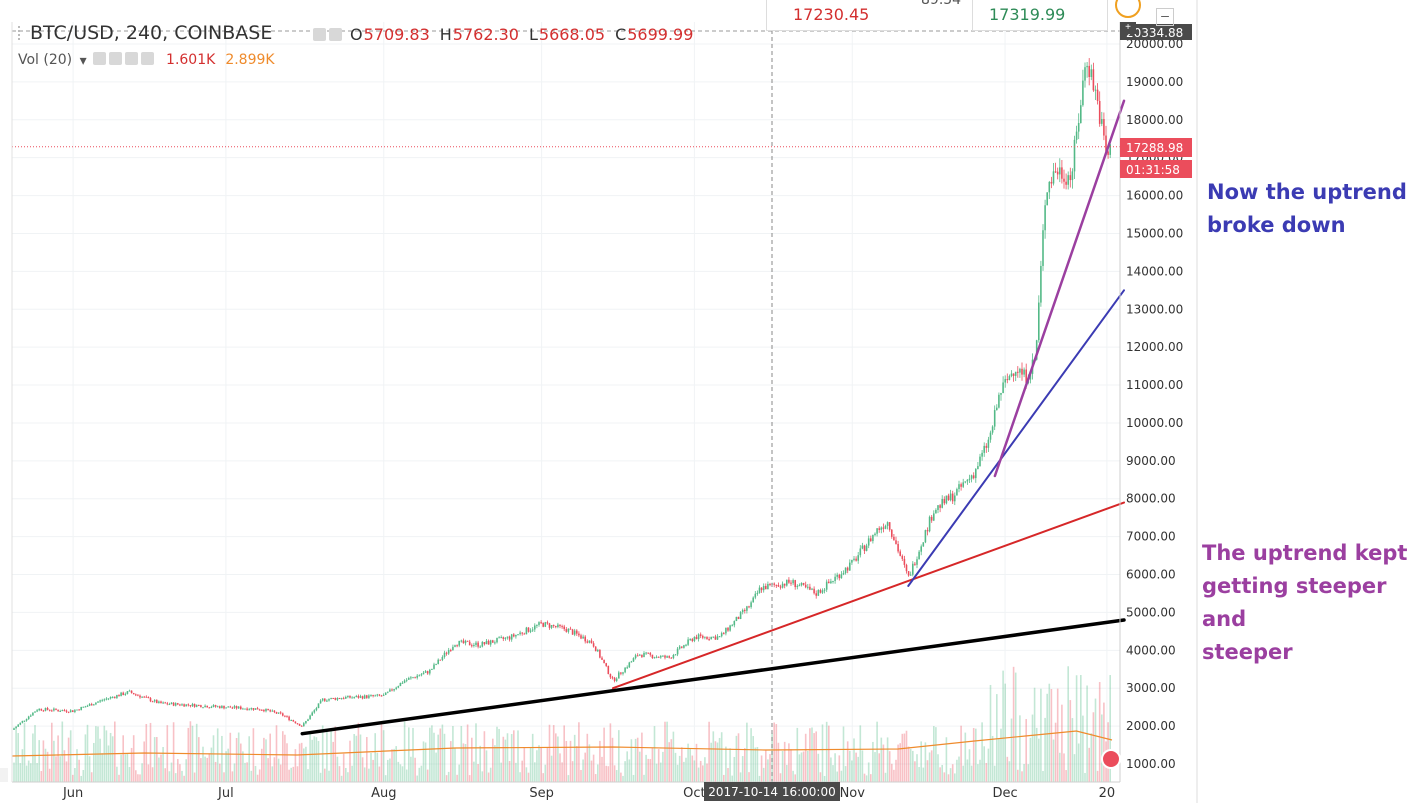 Image resolution: width=1423 pixels, height=803 pixels. Describe the element at coordinates (319, 34) in the screenshot. I see `eye-icon` at that location.